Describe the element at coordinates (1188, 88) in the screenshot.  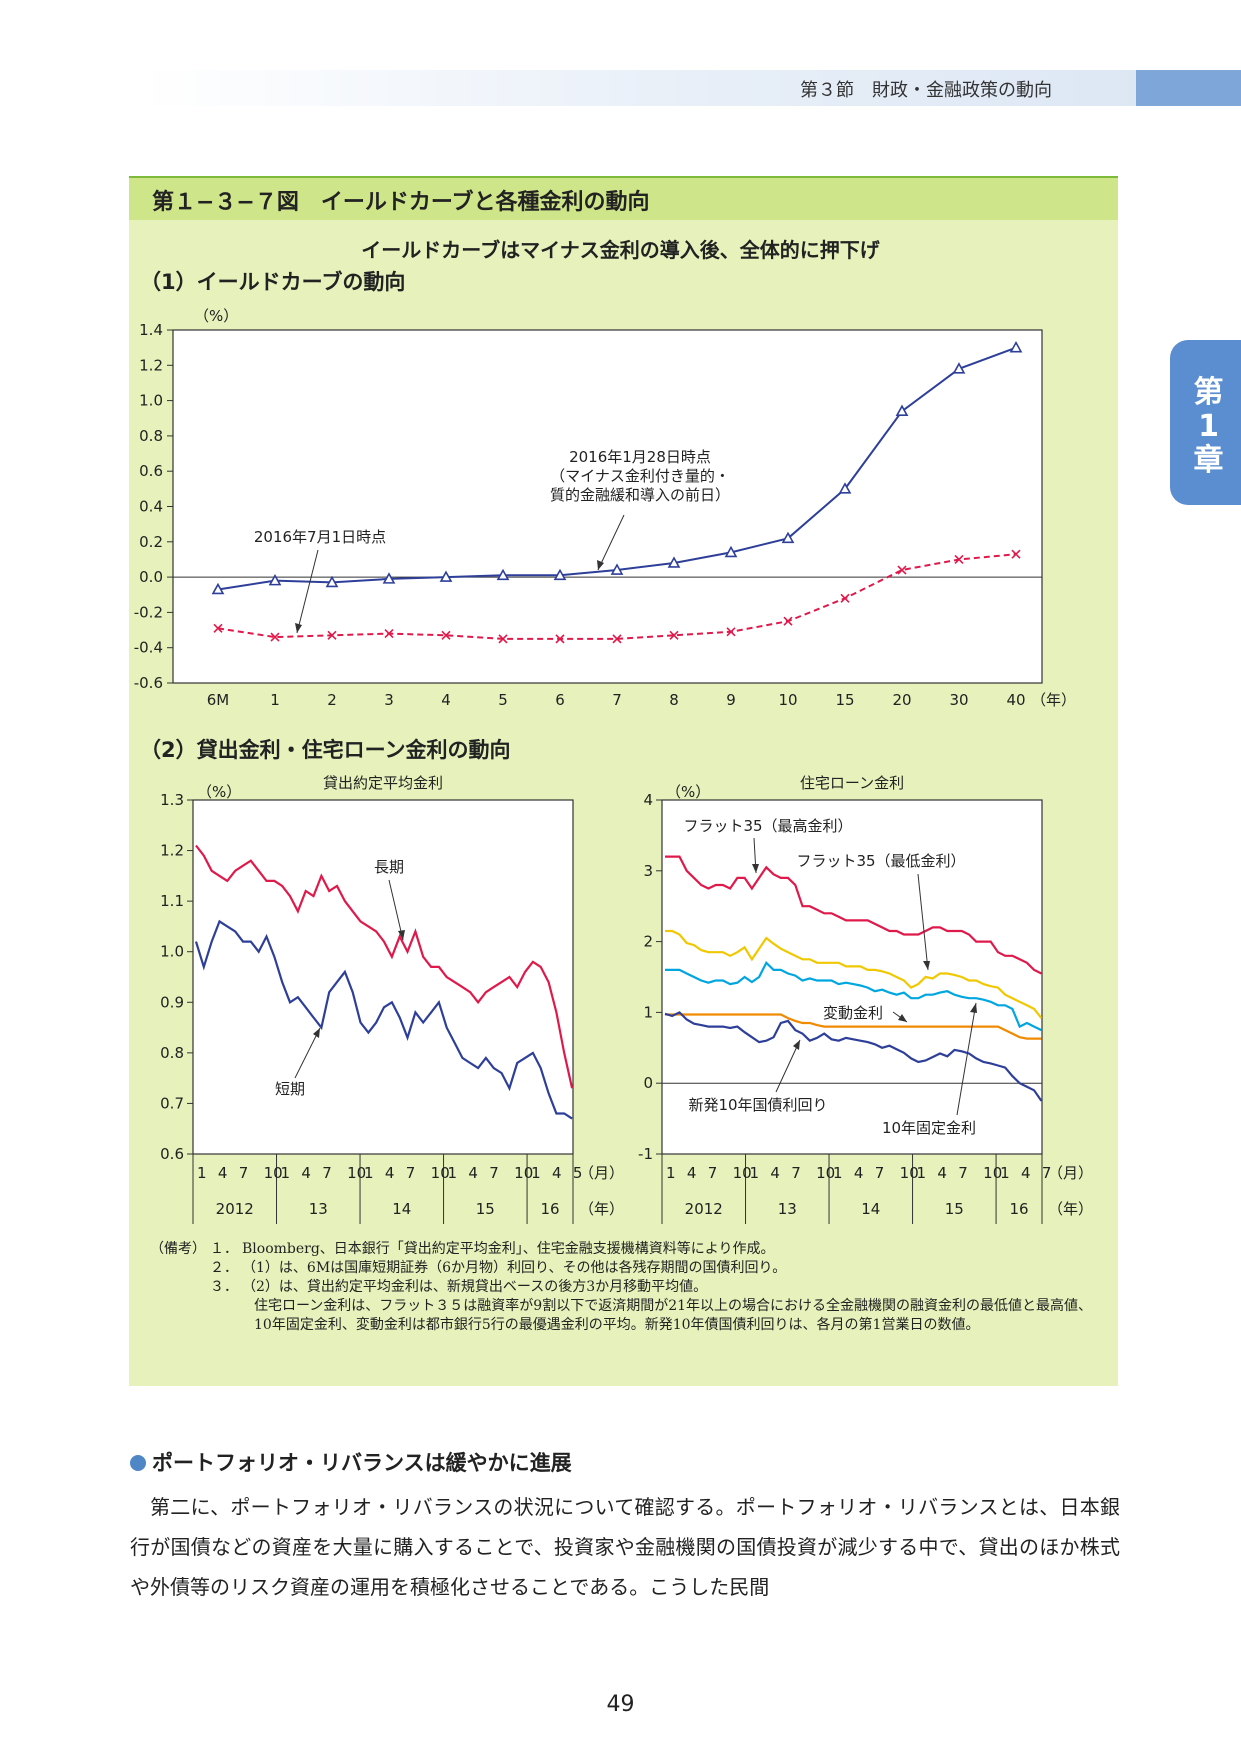
I see `header-tab` at that location.